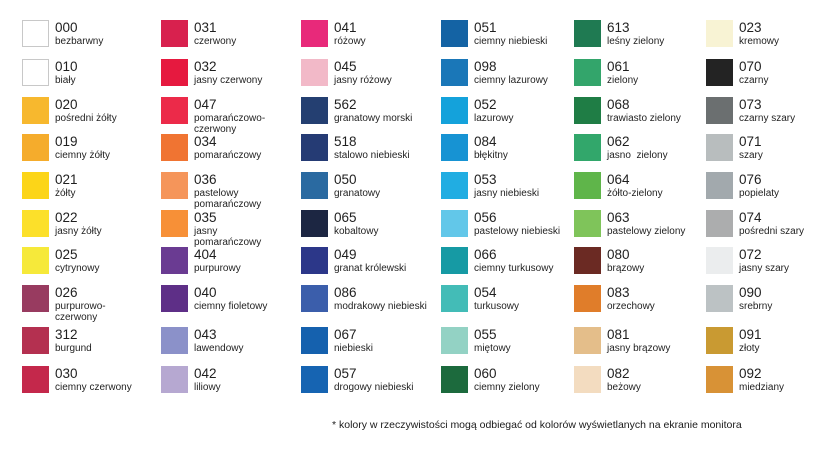  What do you see at coordinates (205, 141) in the screenshot?
I see `color-code-034: 034` at bounding box center [205, 141].